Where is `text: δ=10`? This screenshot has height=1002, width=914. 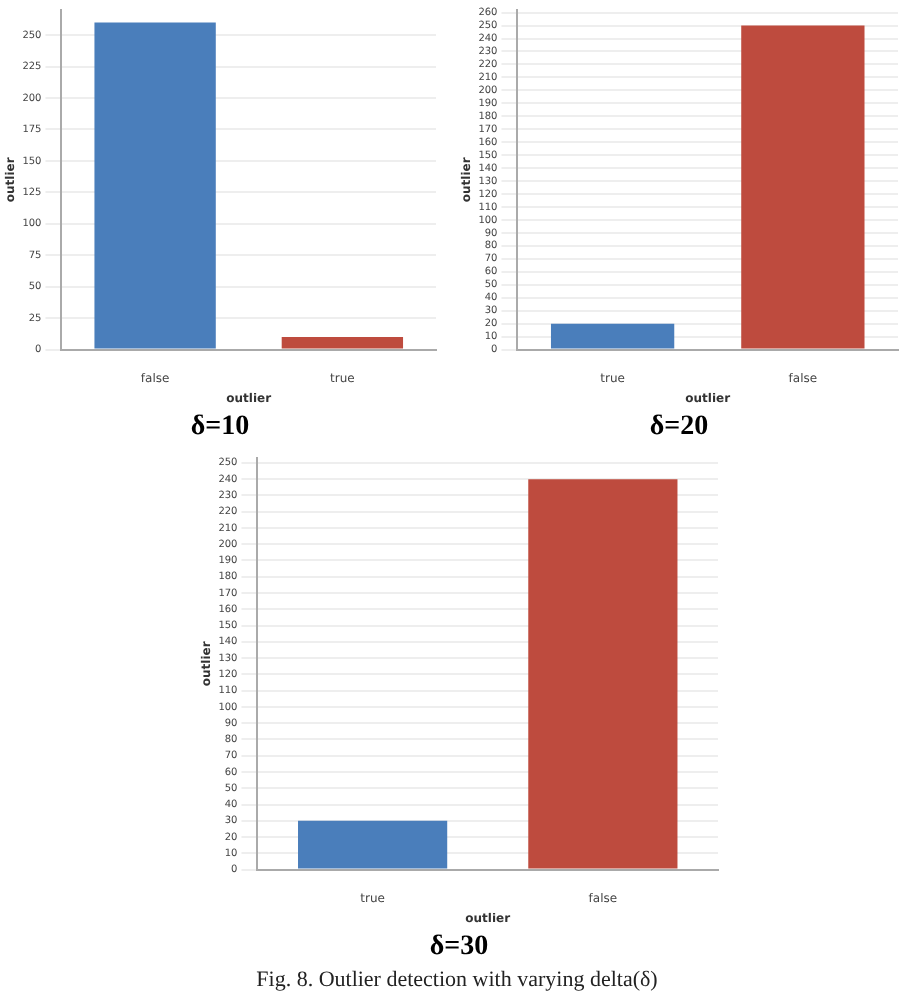
text: δ=10 is located at coordinates (220, 427).